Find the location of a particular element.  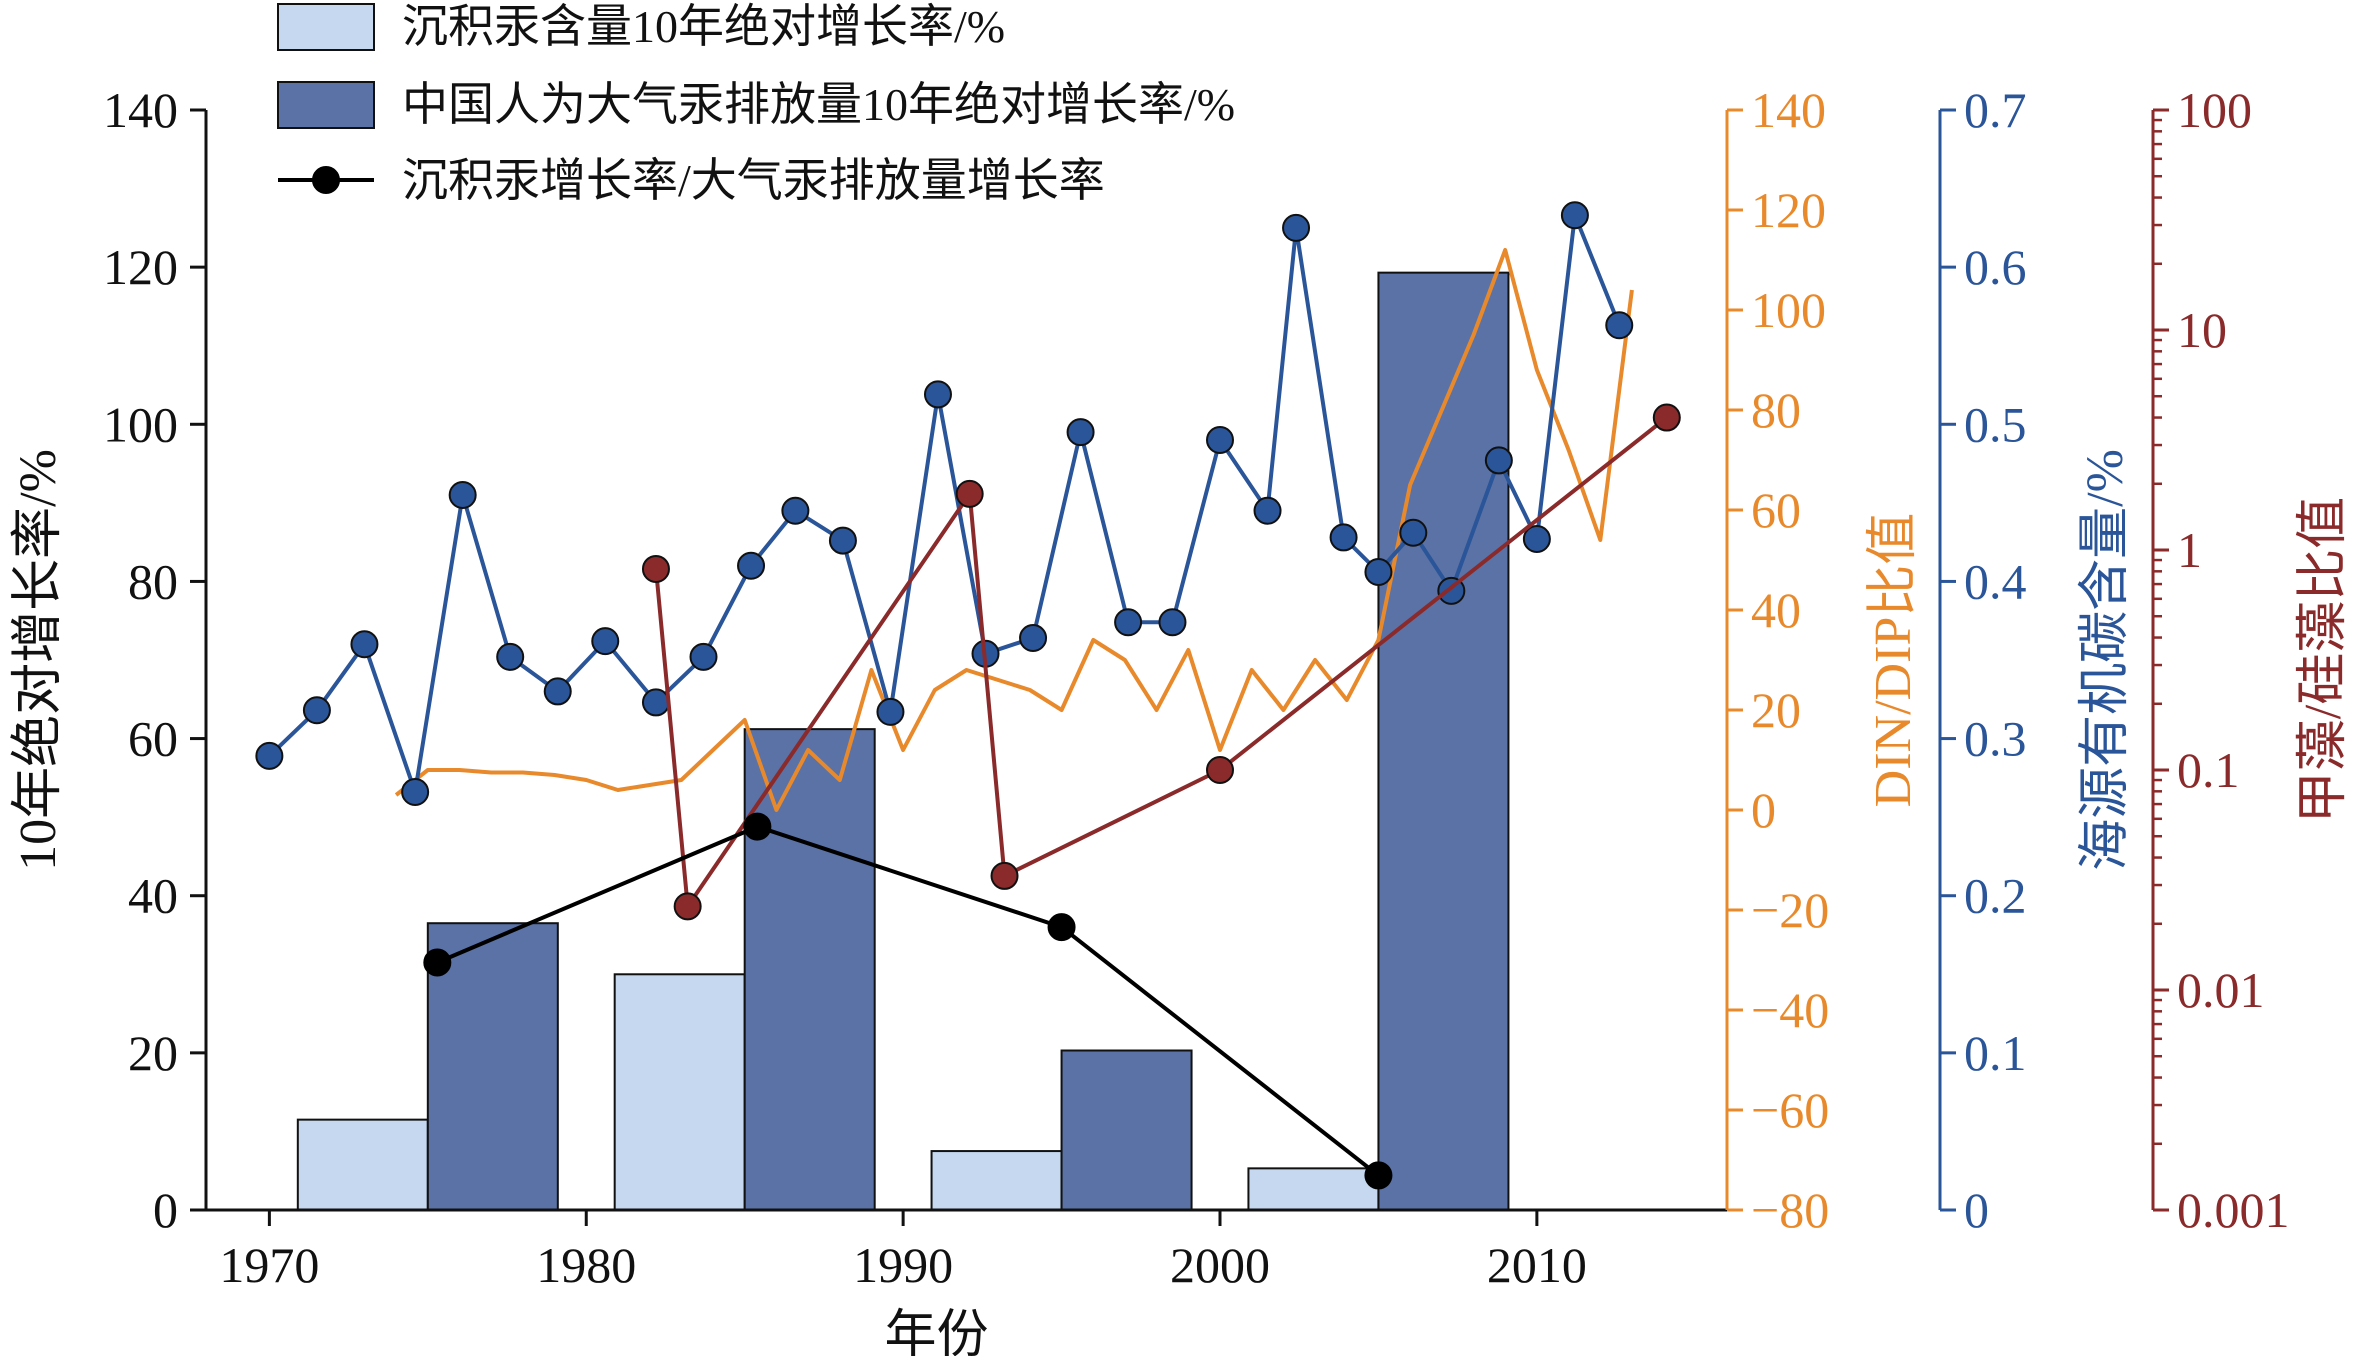

left-y-tick-label-20: 20 is located at coordinates (153, 1053).